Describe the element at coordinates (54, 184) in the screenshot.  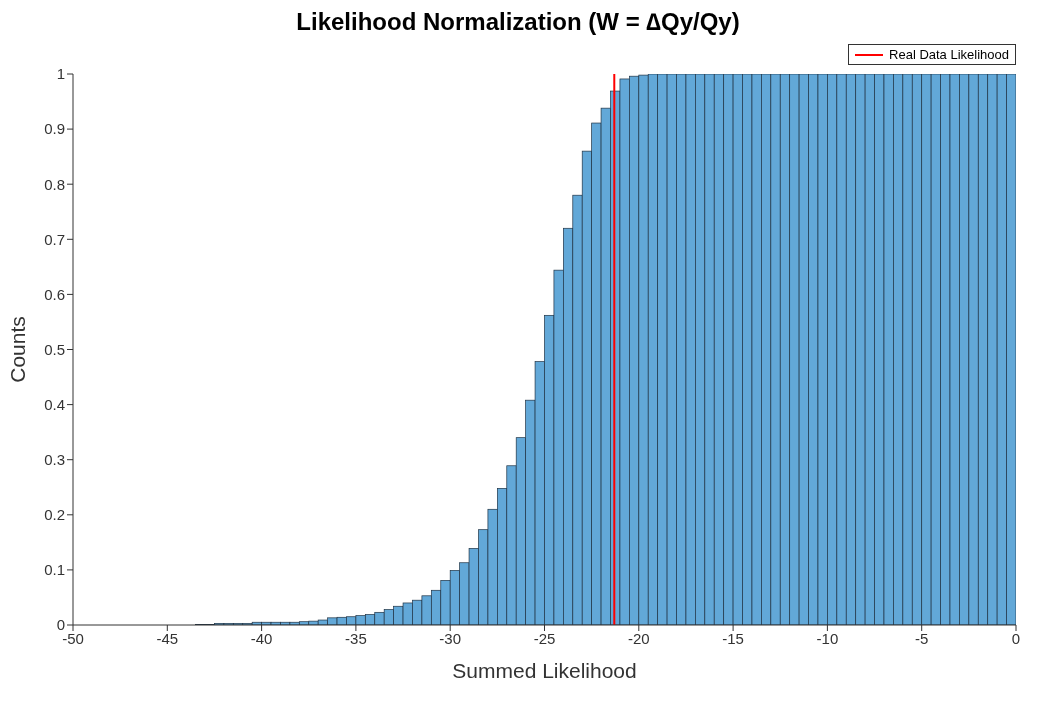
I see `y-tick-label: 0.8` at that location.